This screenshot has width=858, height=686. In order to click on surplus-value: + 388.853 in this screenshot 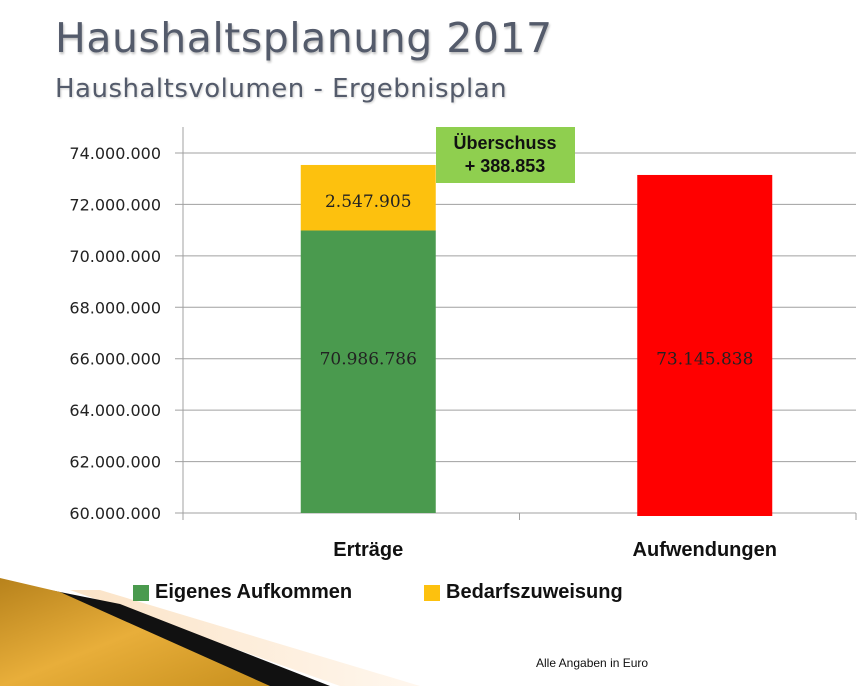, I will do `click(505, 166)`.